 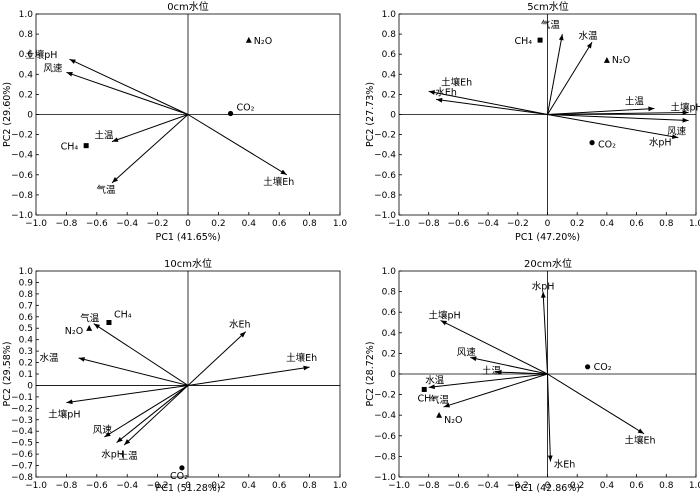 I want to click on y-tick-label: 0.9, so click(x=26, y=283).